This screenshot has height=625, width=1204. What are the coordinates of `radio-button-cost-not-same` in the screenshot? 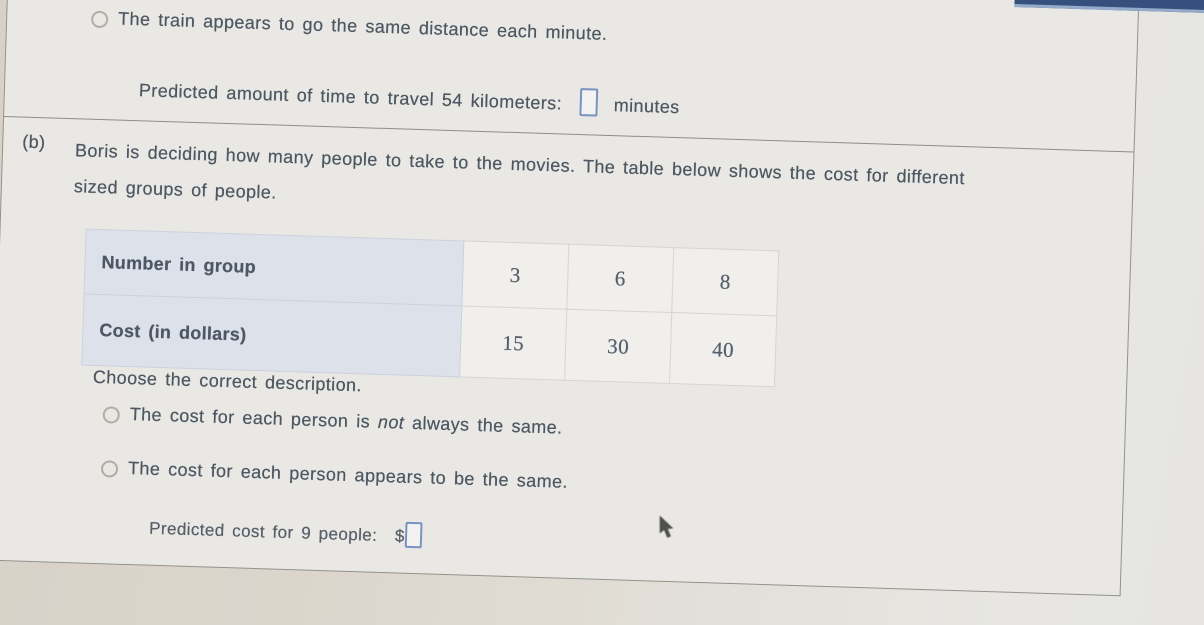 It's located at (111, 415).